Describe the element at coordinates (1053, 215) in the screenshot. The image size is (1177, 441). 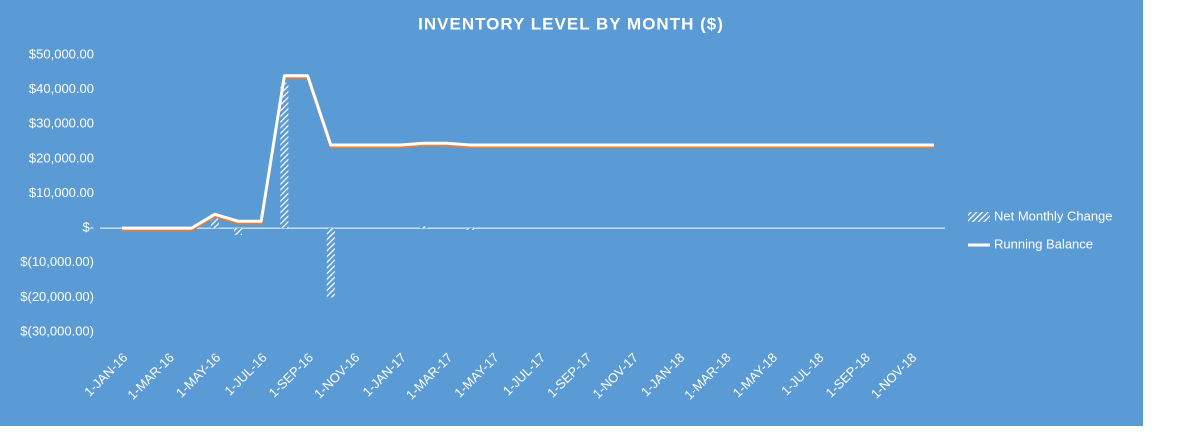
I see `legend-label: Net Monthly Change` at that location.